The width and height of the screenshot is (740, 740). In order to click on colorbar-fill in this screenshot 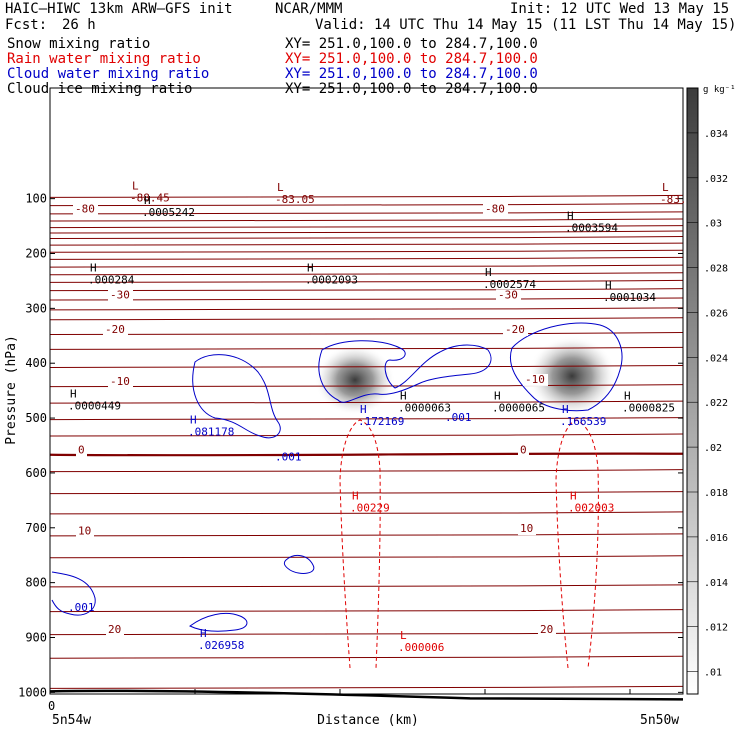, I will do `click(692, 391)`.